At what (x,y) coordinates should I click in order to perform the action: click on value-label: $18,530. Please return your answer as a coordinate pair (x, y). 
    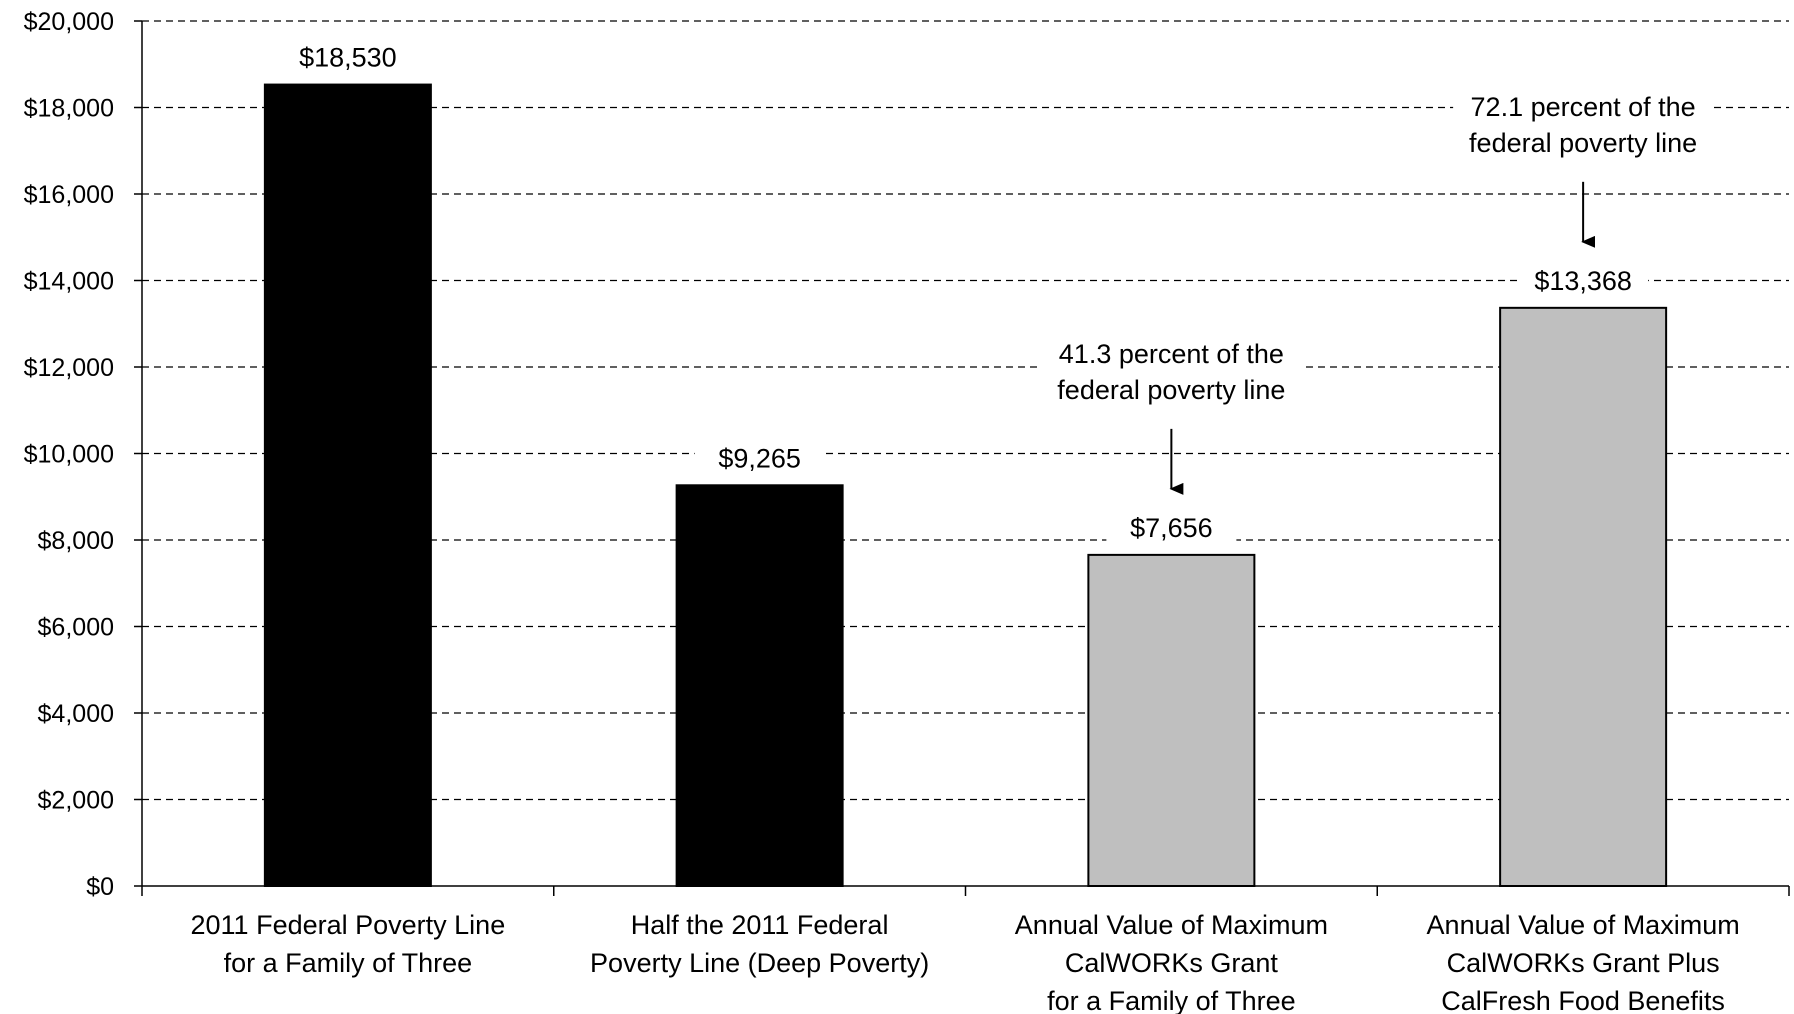
    Looking at the image, I should click on (348, 58).